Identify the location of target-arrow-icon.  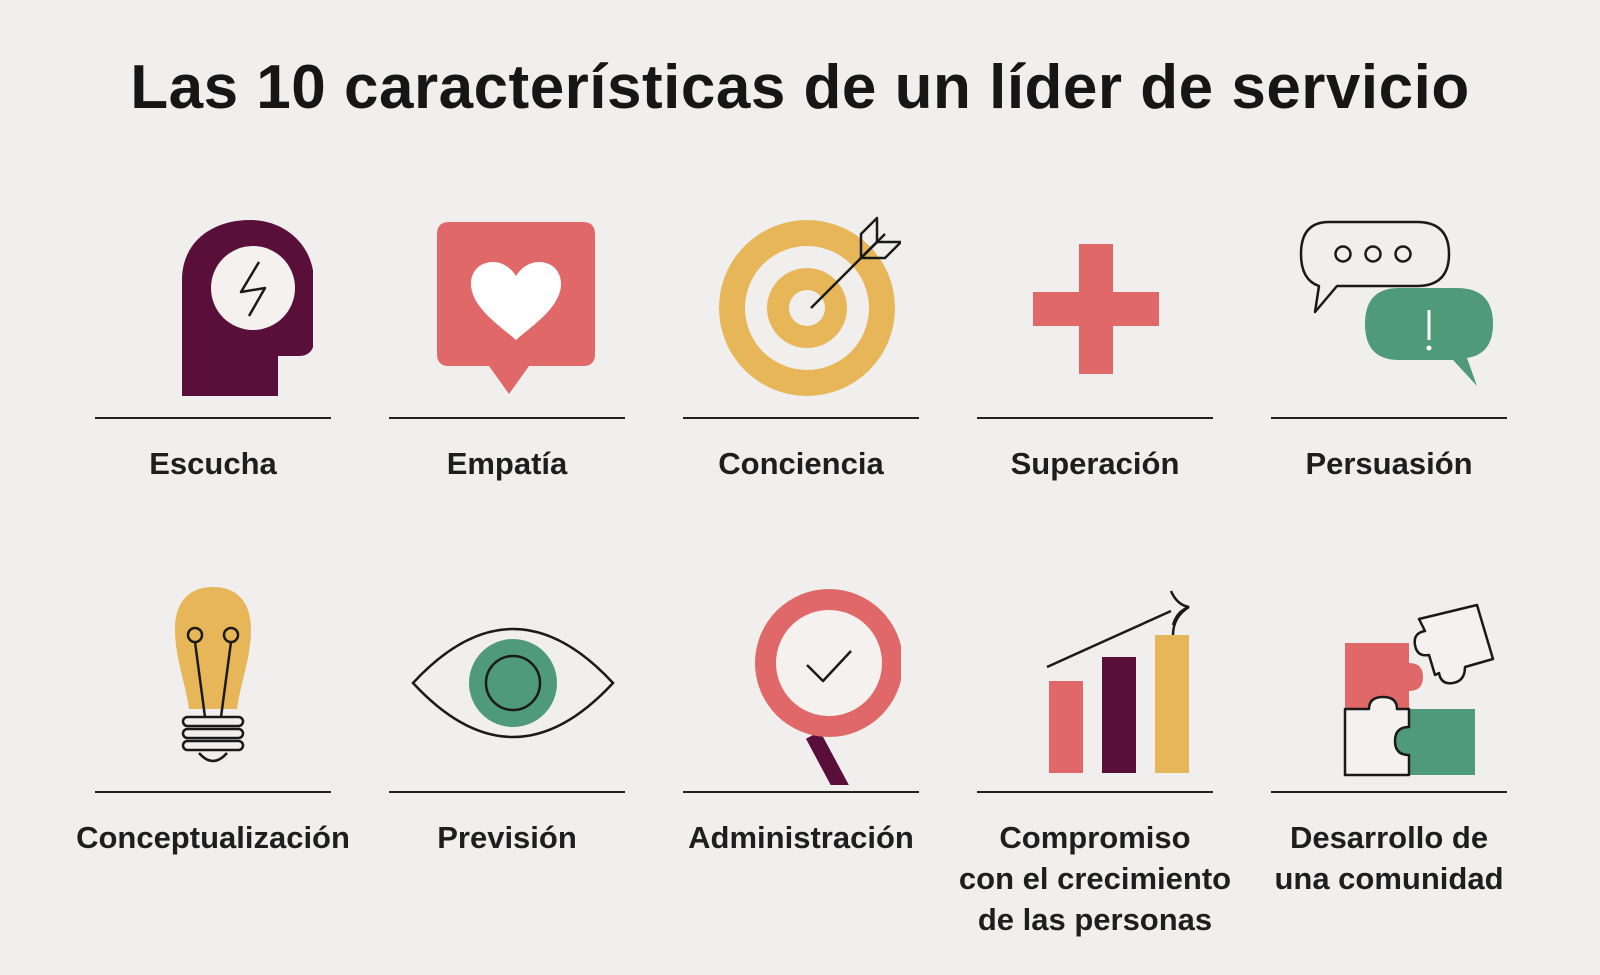
(802, 310).